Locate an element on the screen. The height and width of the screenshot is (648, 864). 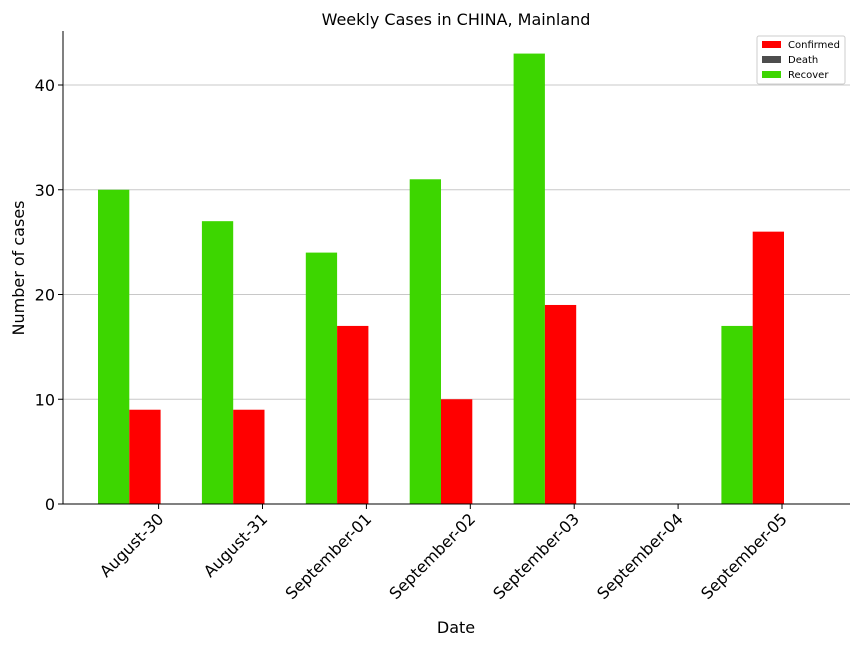
legend: Confirmed Death Recover is located at coordinates (801, 60).